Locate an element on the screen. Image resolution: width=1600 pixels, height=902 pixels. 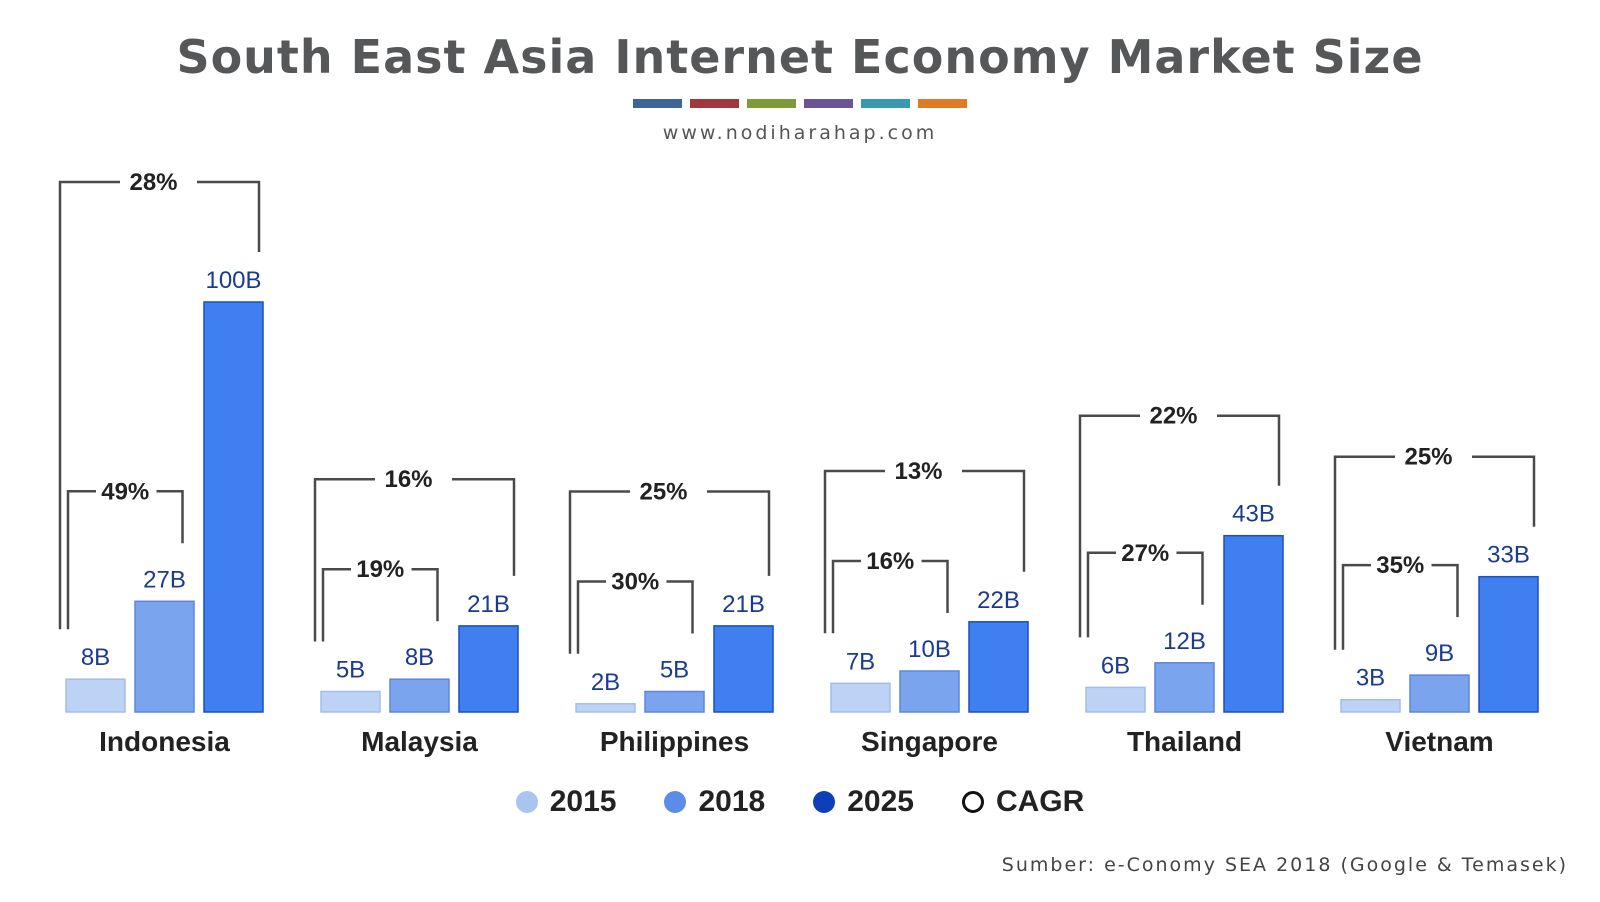
website-url: www.nodiharahap.com is located at coordinates (800, 133).